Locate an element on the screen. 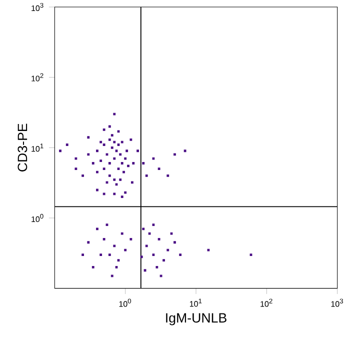  y-tick-label: 10$^{2}$ is located at coordinates (38, 77).